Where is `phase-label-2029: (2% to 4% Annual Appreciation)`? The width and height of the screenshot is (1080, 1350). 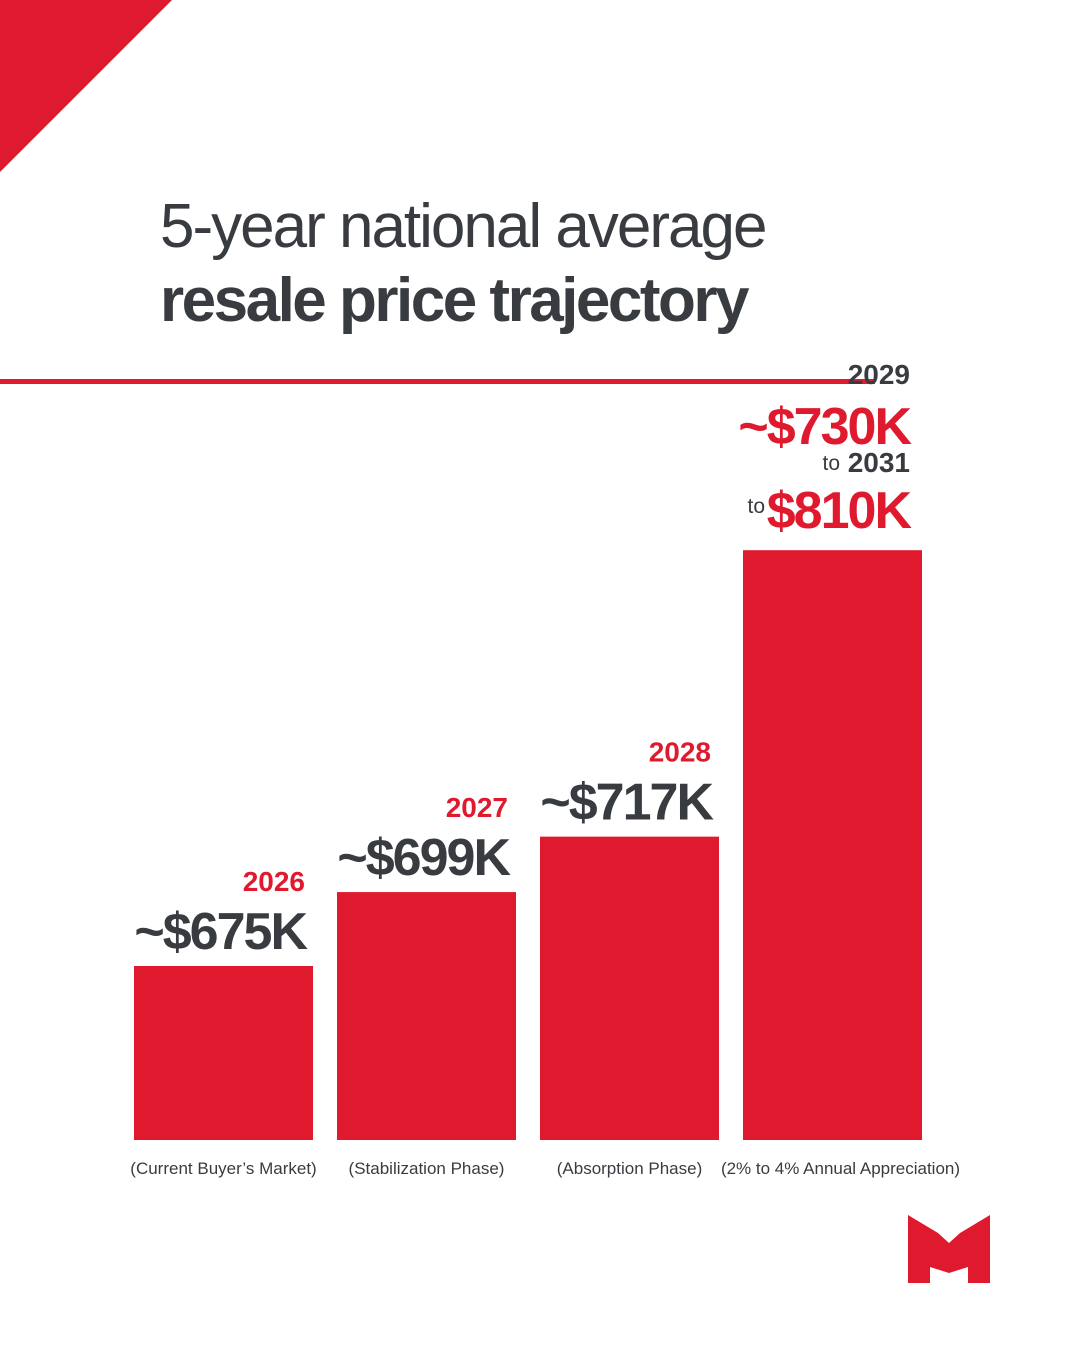 phase-label-2029: (2% to 4% Annual Appreciation) is located at coordinates (840, 1168).